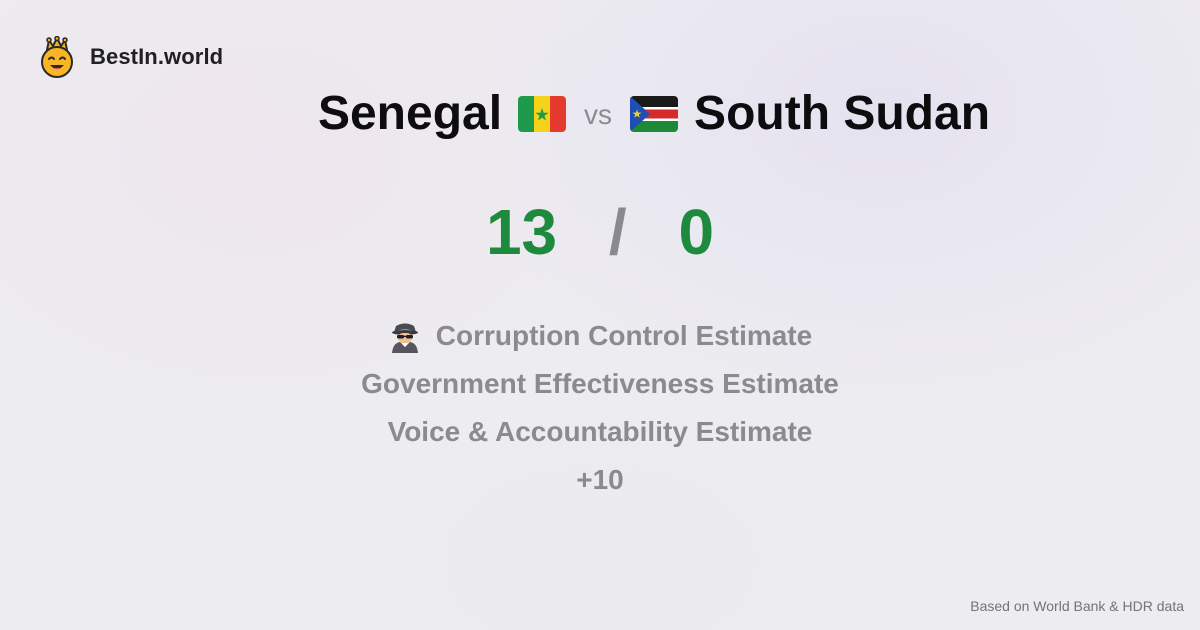 Image resolution: width=1200 pixels, height=630 pixels. I want to click on more-metrics-count: +10, so click(600, 480).